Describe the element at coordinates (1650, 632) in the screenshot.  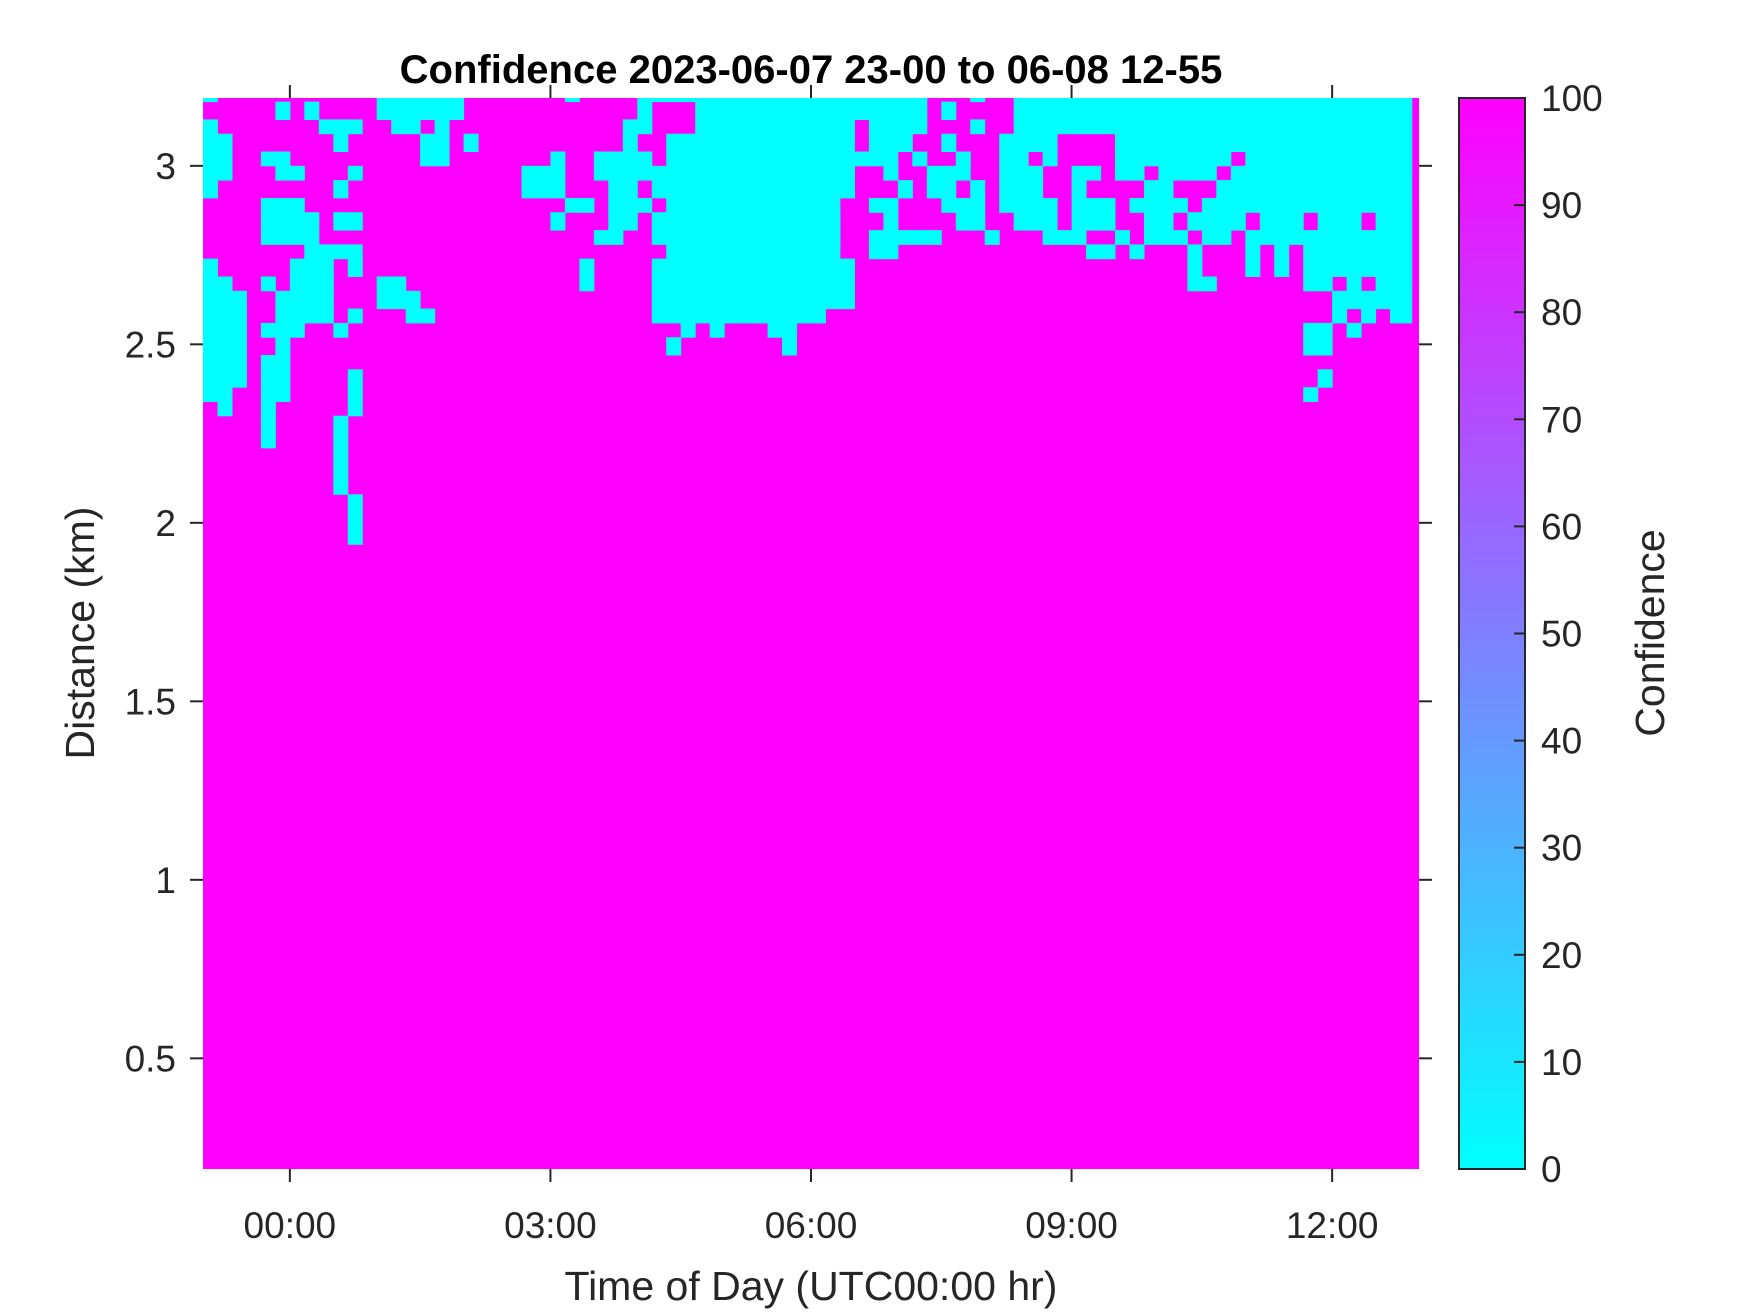
I see `colorbar-label: Confidence` at that location.